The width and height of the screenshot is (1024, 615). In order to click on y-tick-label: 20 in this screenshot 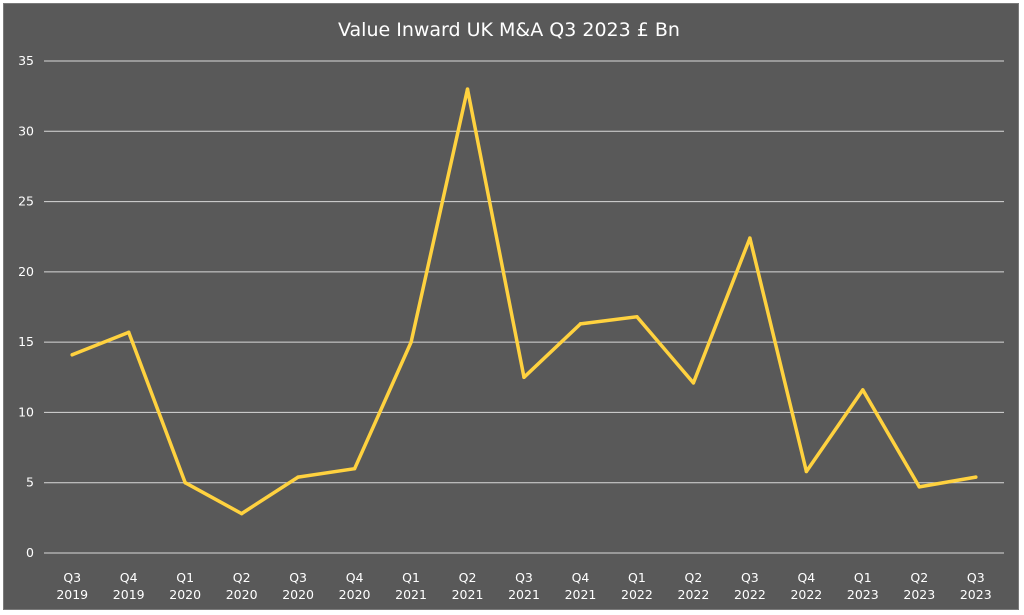, I will do `click(26, 271)`.